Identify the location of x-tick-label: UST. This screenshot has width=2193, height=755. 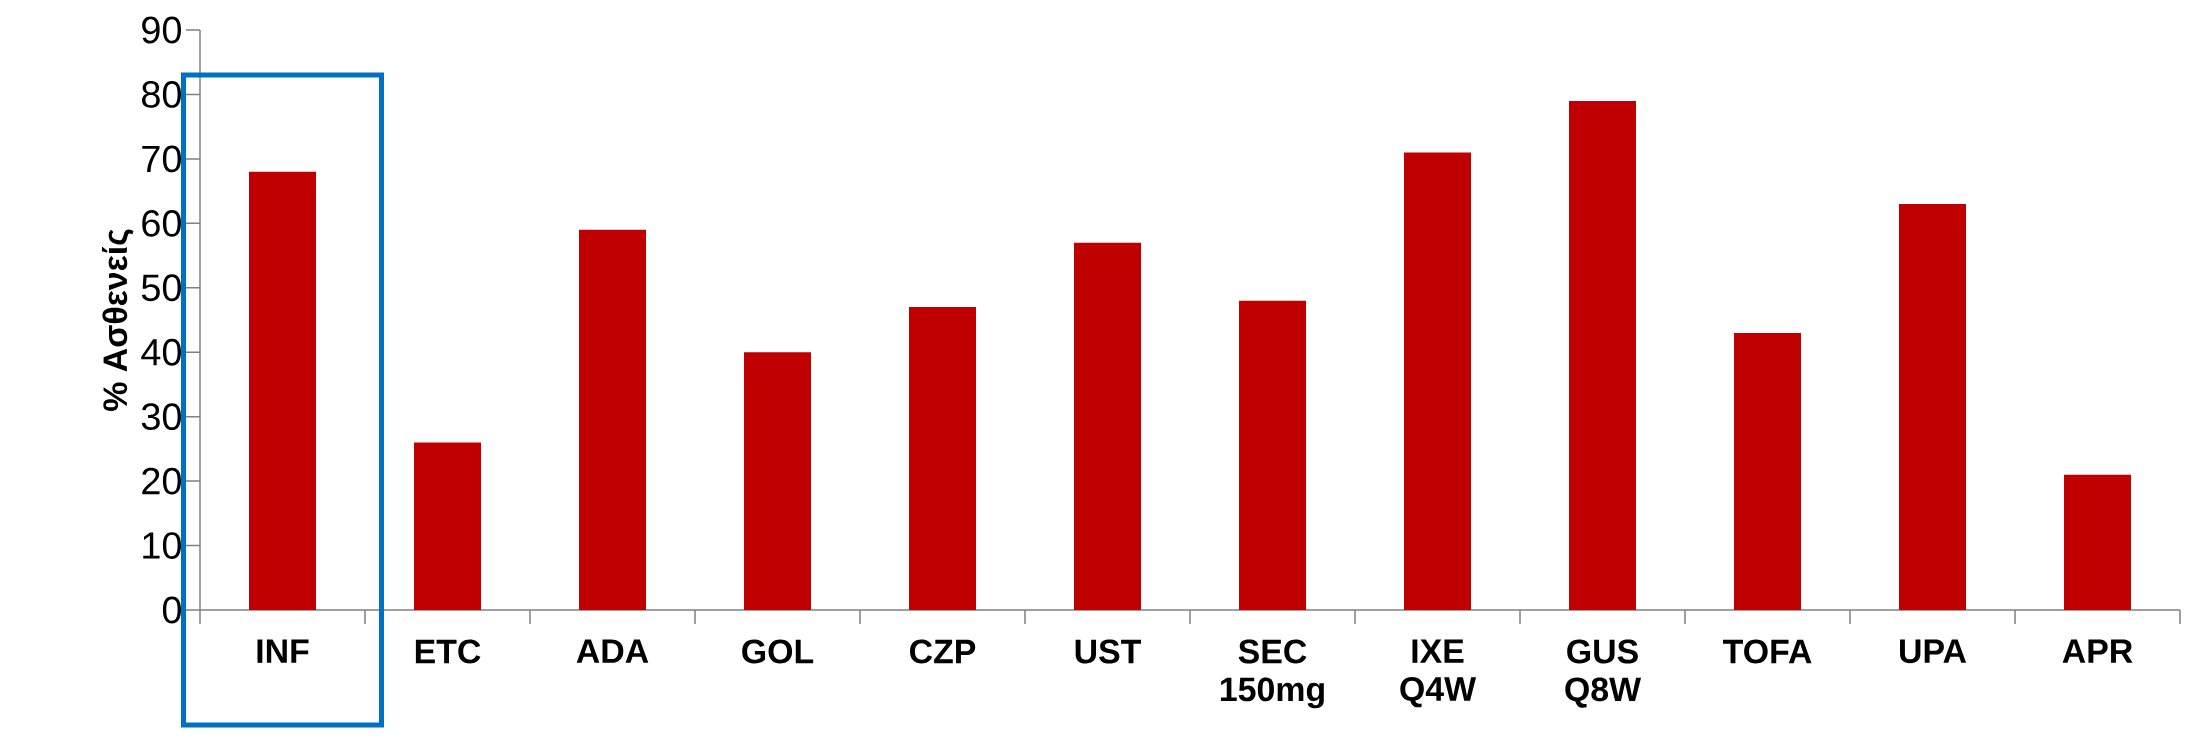
(1108, 651).